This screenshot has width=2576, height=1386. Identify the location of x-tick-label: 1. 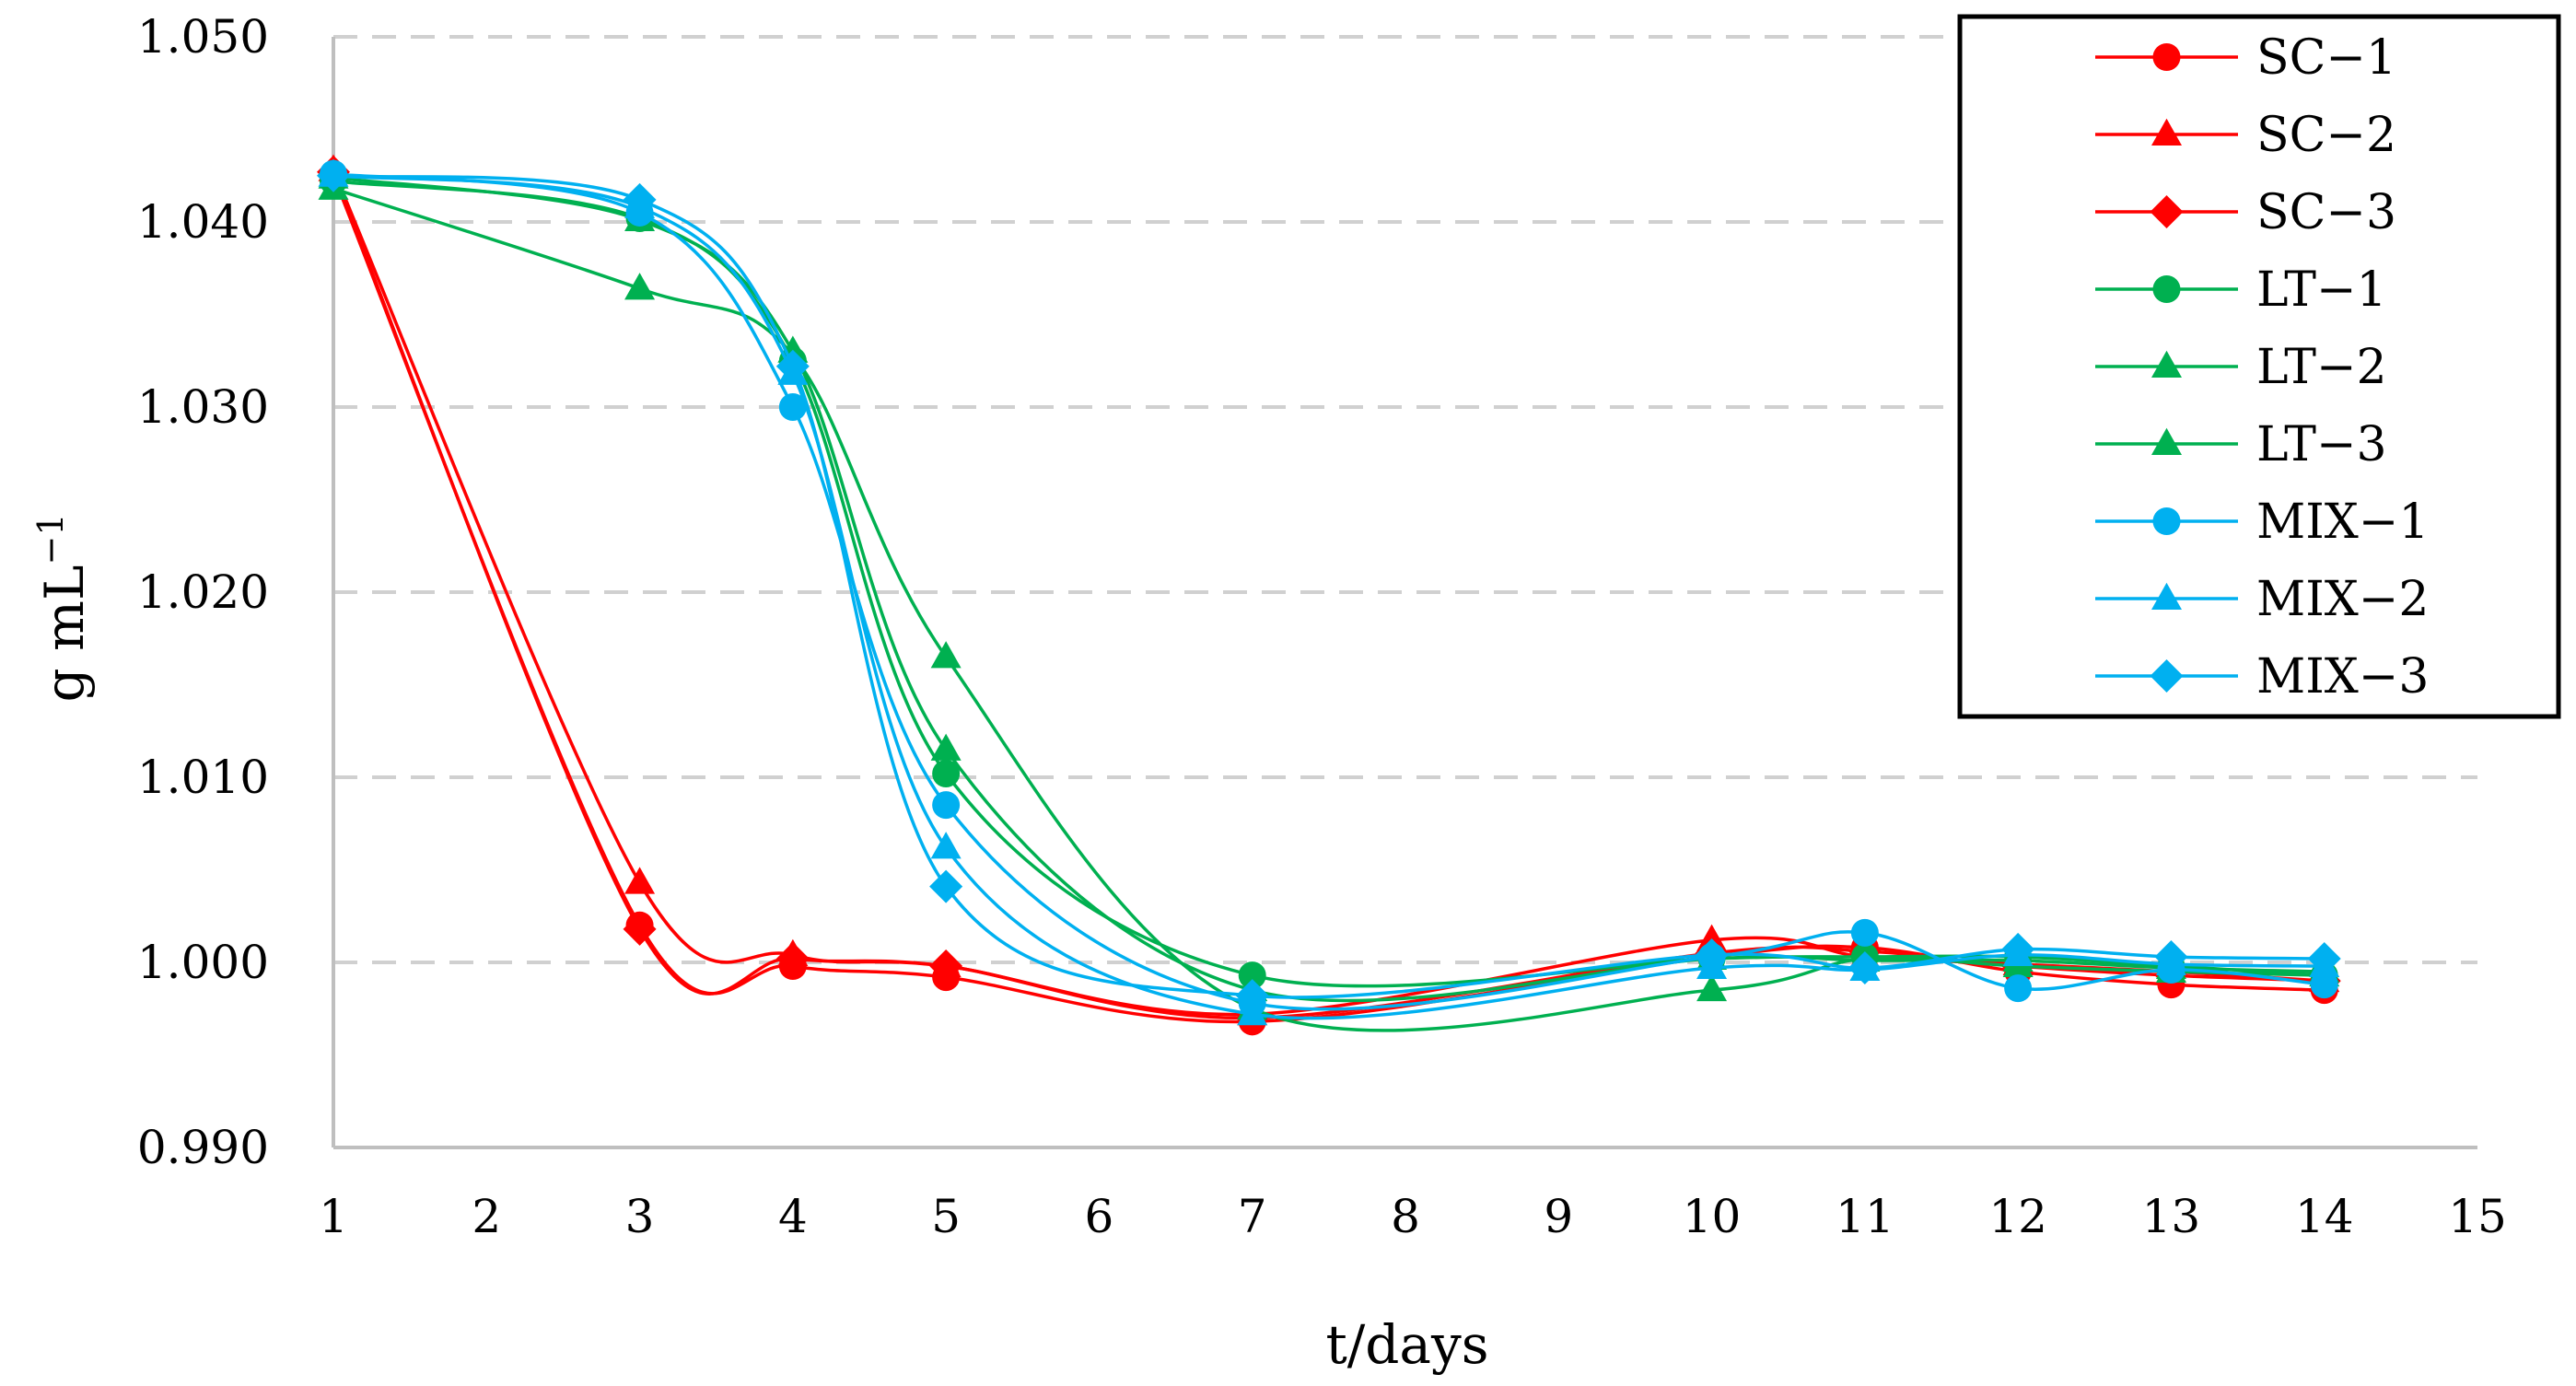
(333, 1216).